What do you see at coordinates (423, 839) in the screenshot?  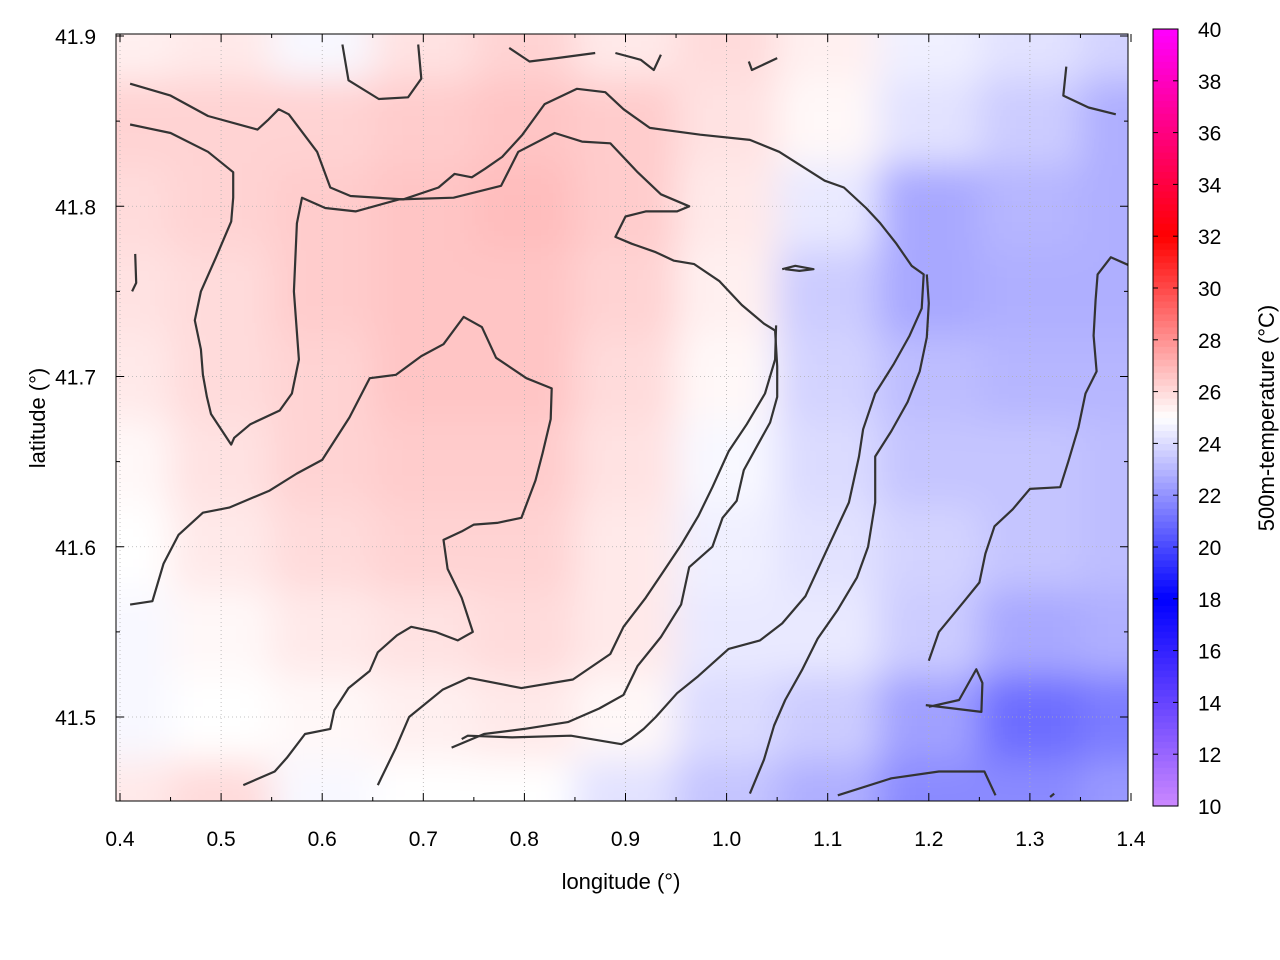 I see `x-tick-label: 0.7` at bounding box center [423, 839].